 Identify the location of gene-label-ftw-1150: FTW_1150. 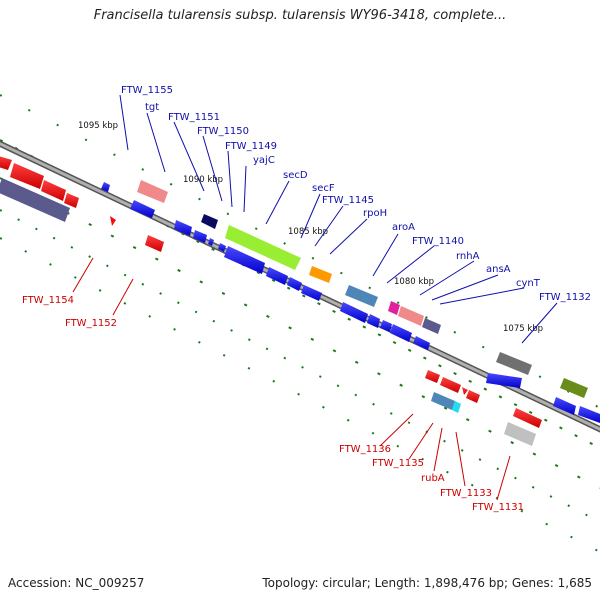
(223, 131).